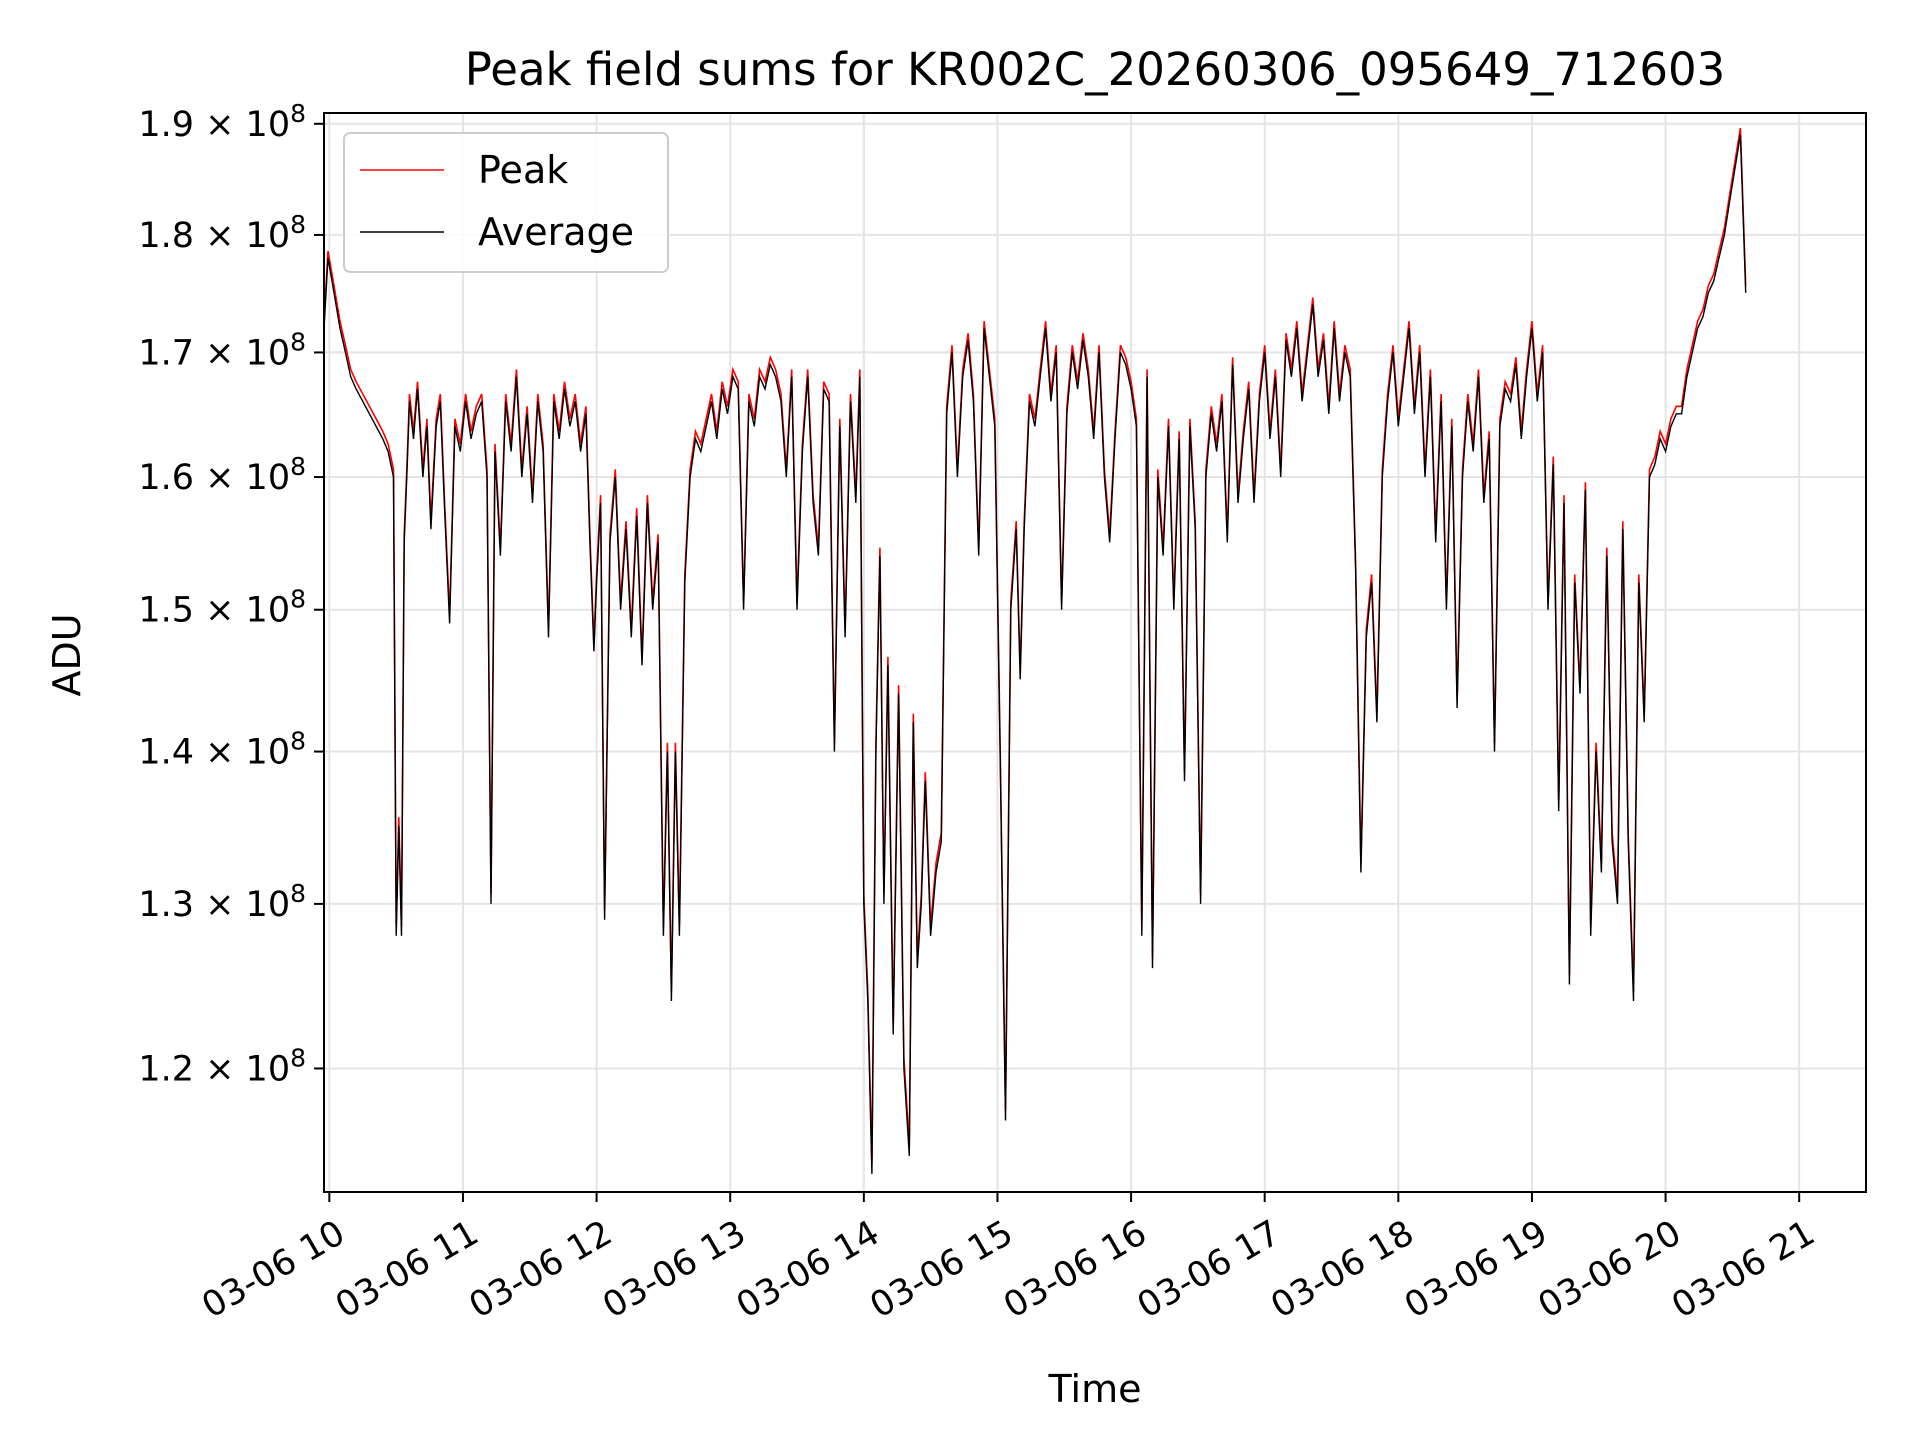  Describe the element at coordinates (1095, 1389) in the screenshot. I see `x-axis-label: Time` at that location.